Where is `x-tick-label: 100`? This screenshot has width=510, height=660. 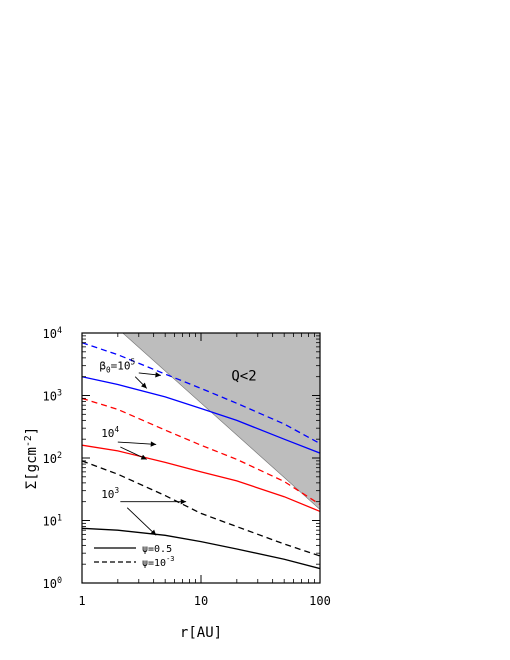 x-tick-label: 100 is located at coordinates (320, 601).